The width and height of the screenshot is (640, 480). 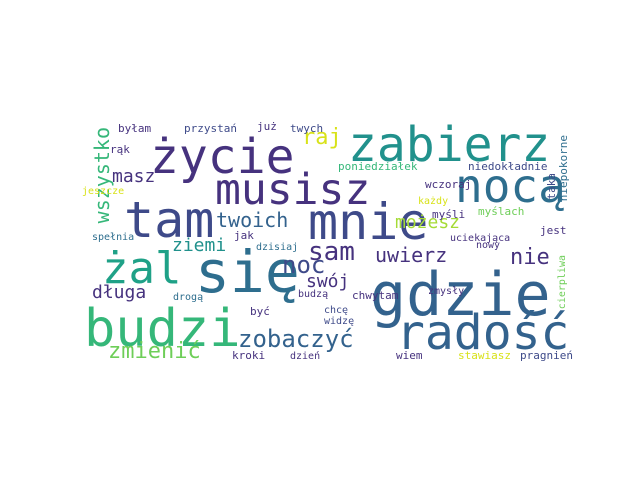 What do you see at coordinates (296, 339) in the screenshot?
I see `word-zobaczyc: zobaczyć` at bounding box center [296, 339].